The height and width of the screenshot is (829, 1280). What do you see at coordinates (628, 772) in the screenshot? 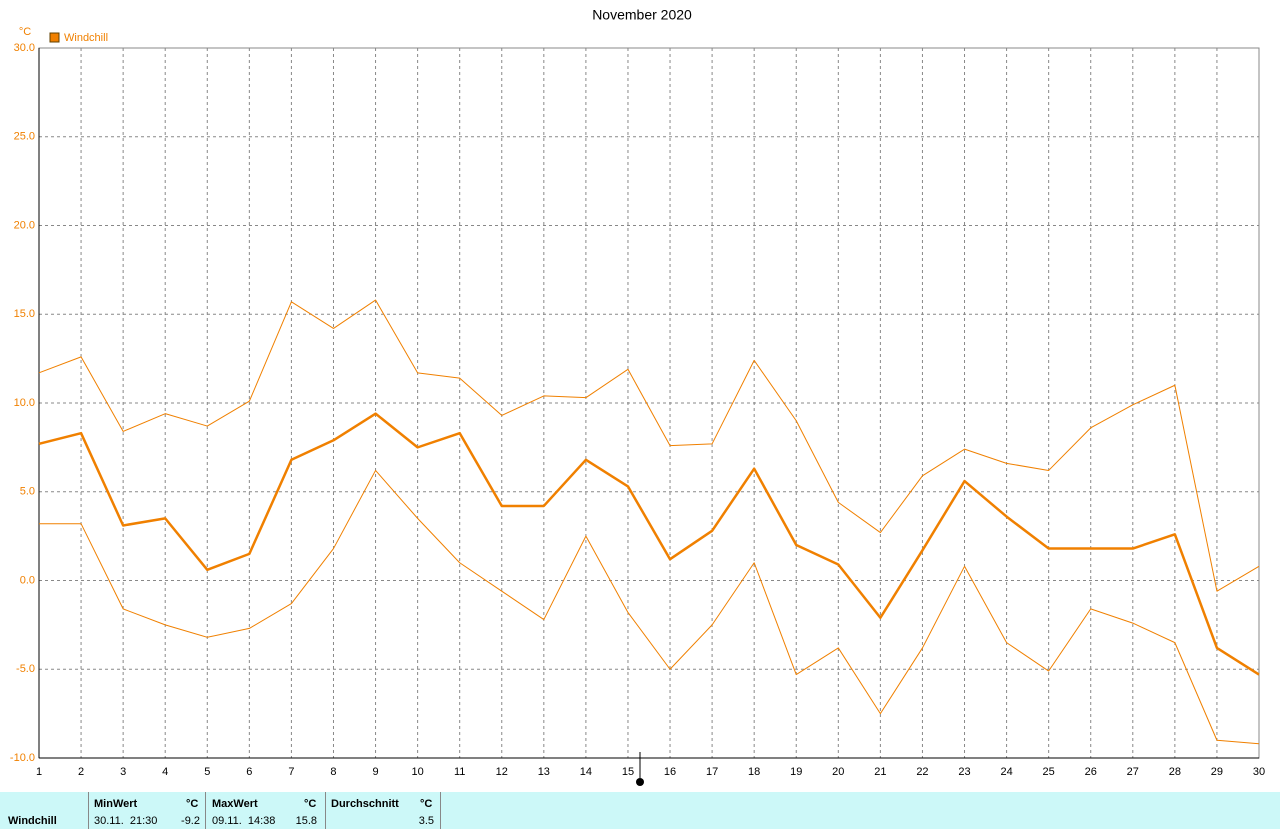
I see `x-tick-label: 15` at bounding box center [628, 772].